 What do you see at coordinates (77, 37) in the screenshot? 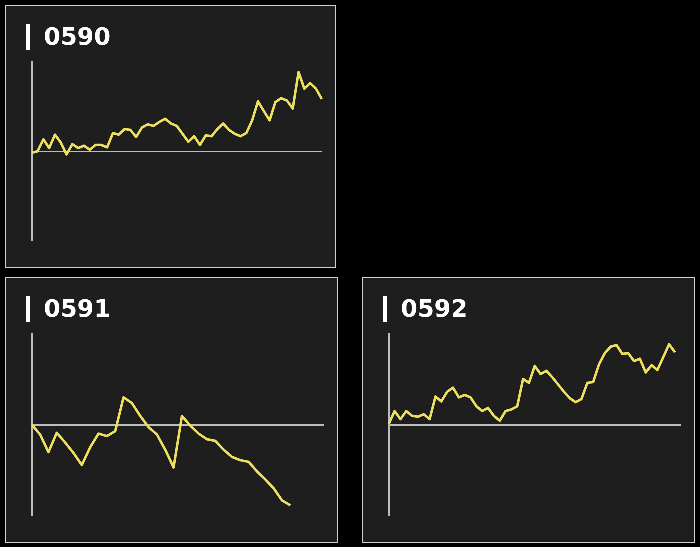
I see `chart-title: 0590` at bounding box center [77, 37].